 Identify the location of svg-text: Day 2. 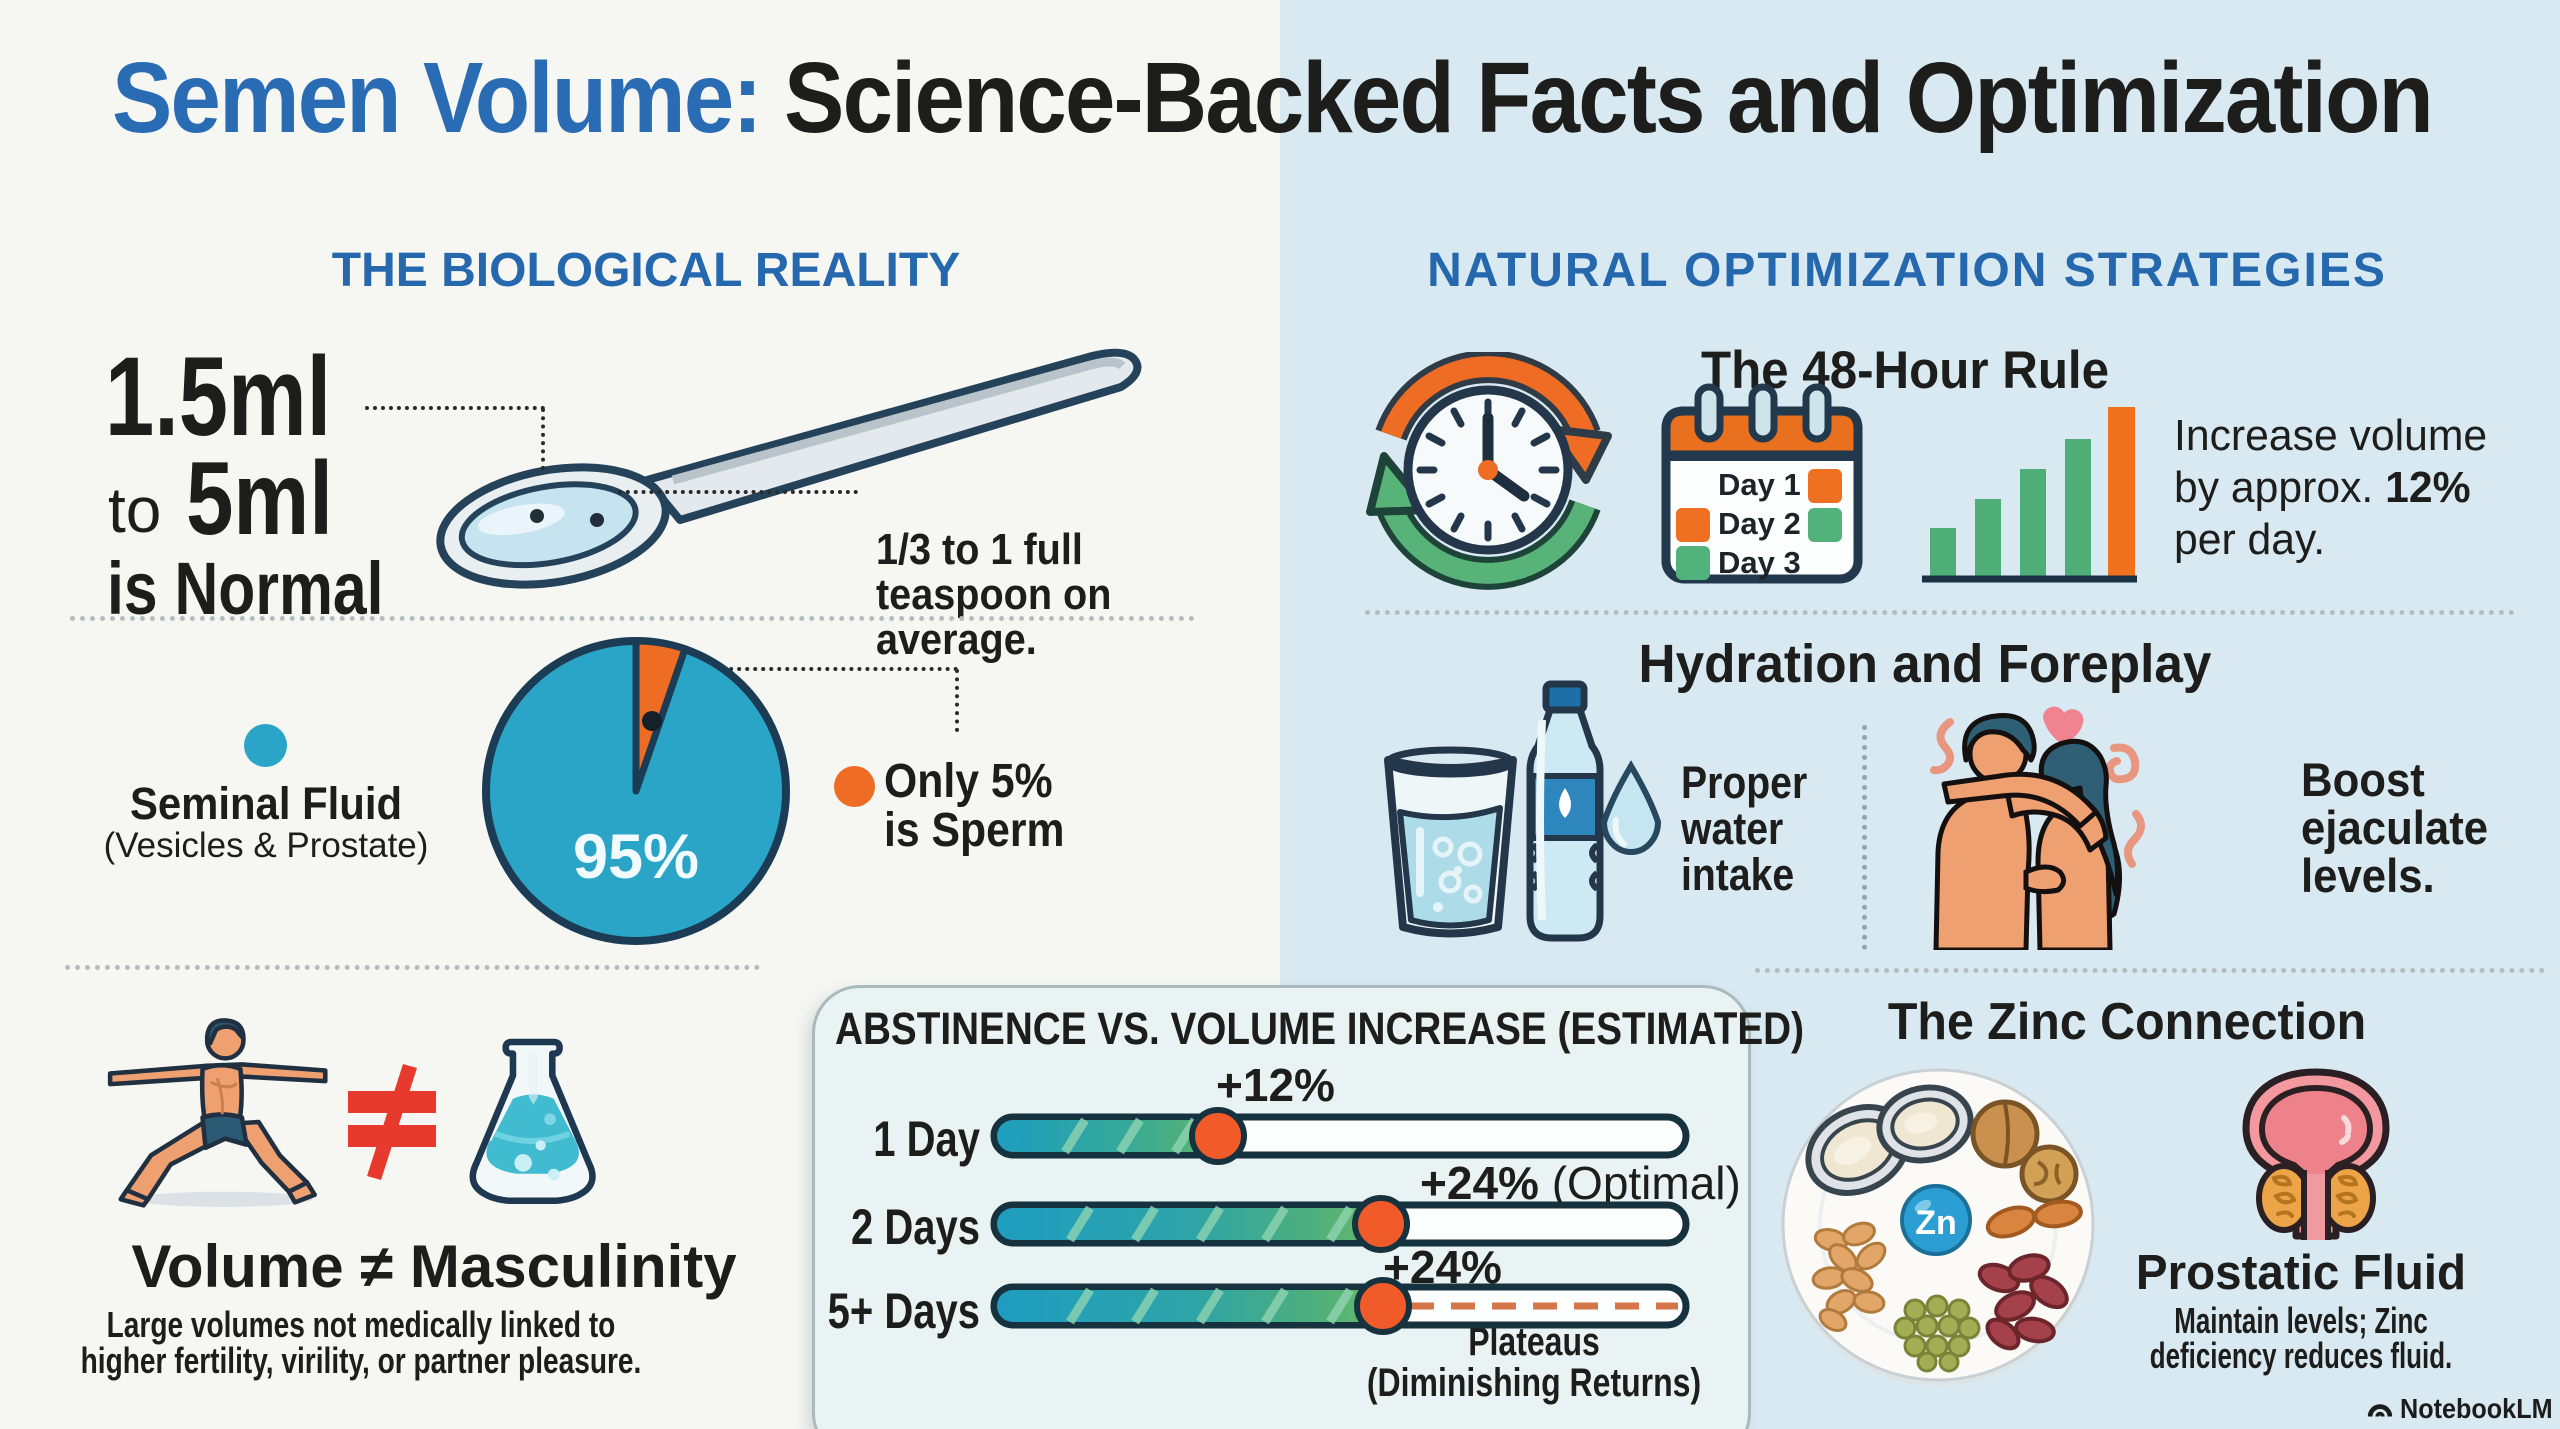
(1759, 523).